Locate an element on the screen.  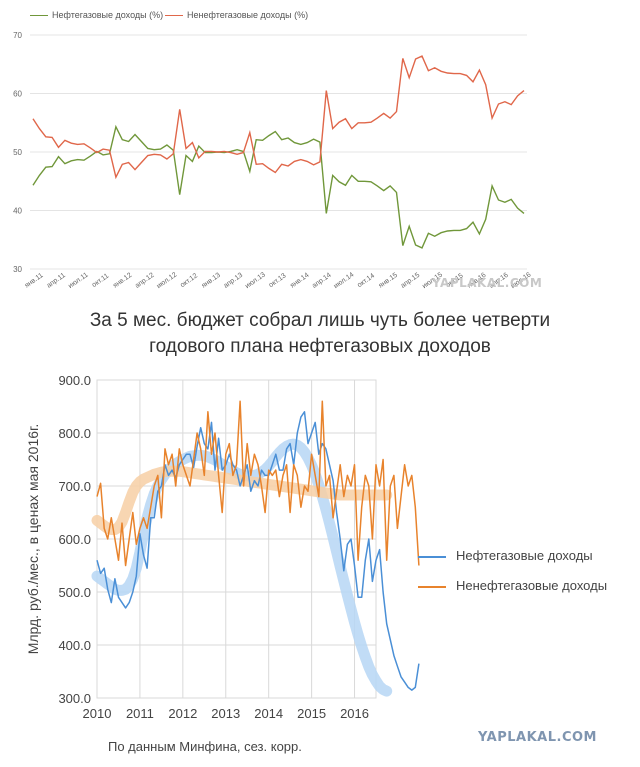
legend-label-oil: Нефтегазовые доходы (%) is located at coordinates (108, 15).